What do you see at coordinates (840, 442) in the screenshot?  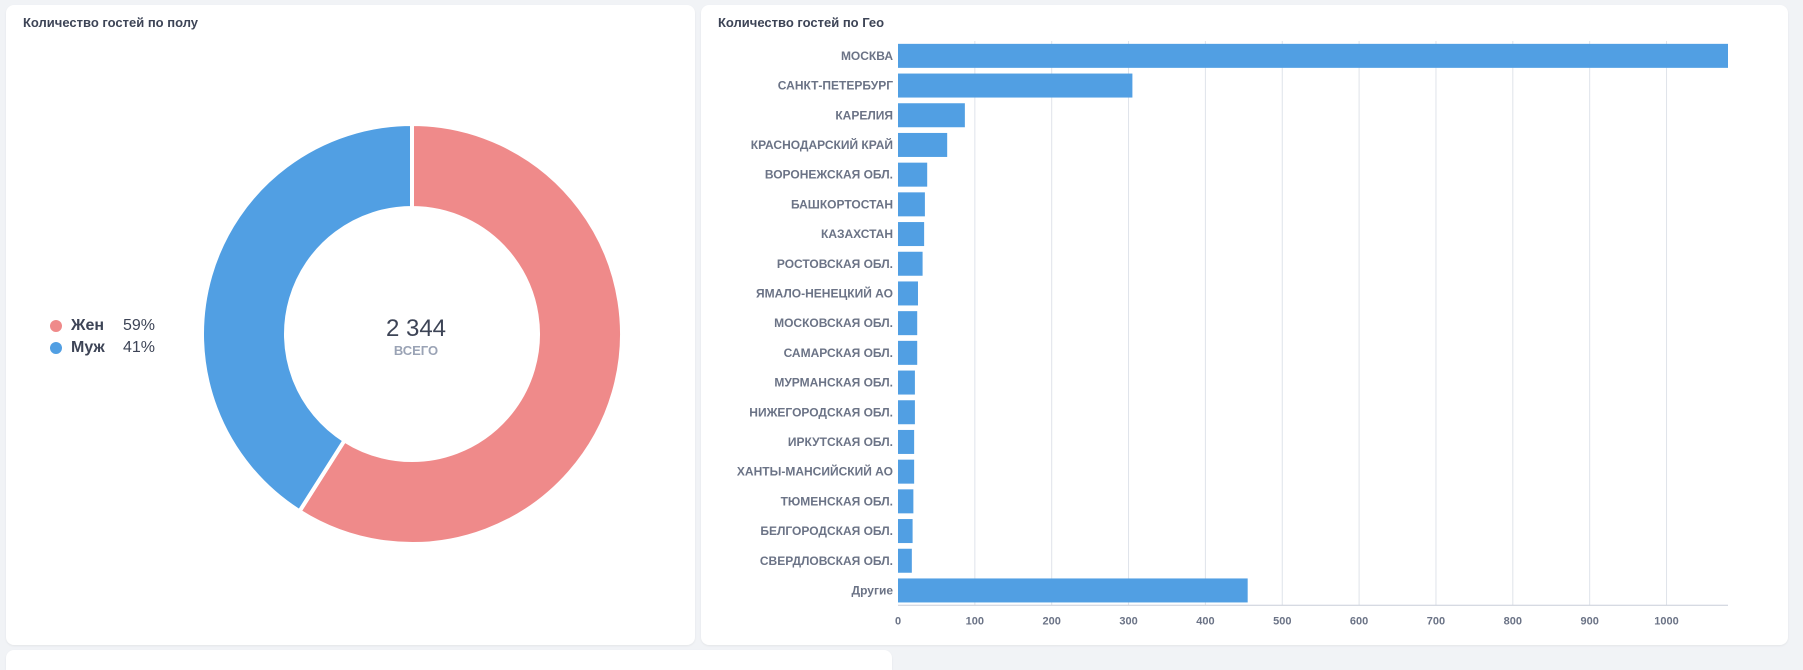 I see `geo-category-label: ИРКУТСКАЯ ОБЛ.` at bounding box center [840, 442].